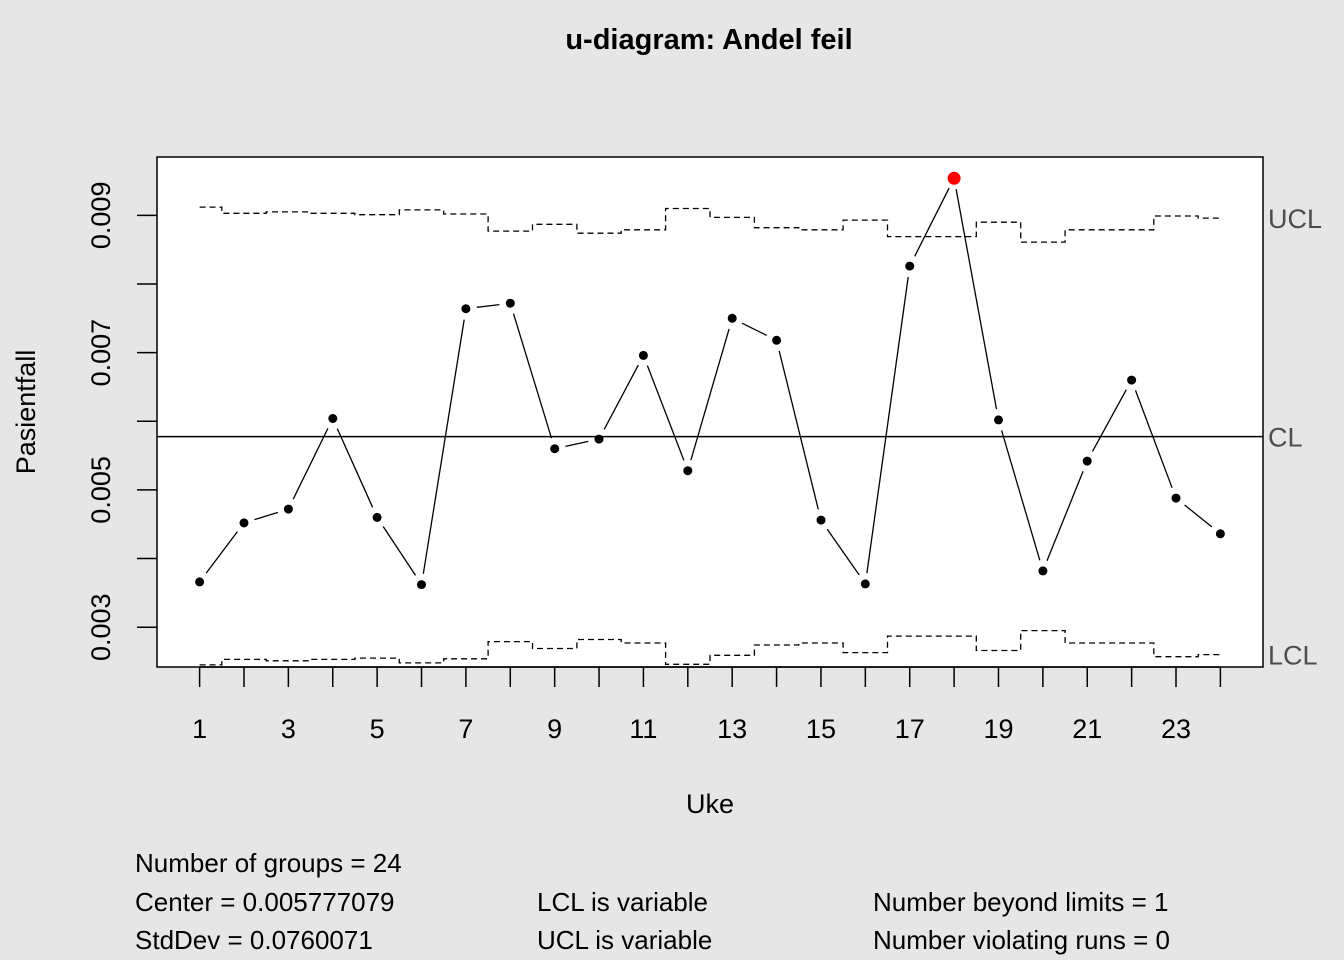  I want to click on stat-ucl-variable: UCL is variable, so click(625, 940).